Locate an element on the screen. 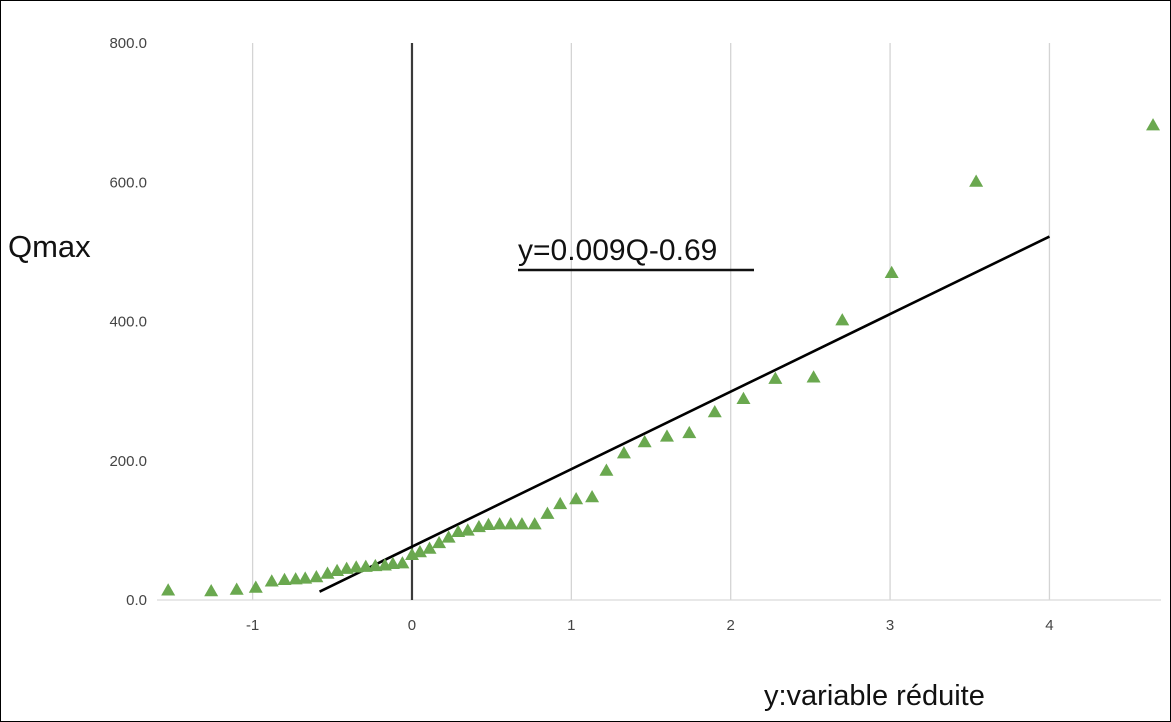  x-tick-label: 3 is located at coordinates (890, 625).